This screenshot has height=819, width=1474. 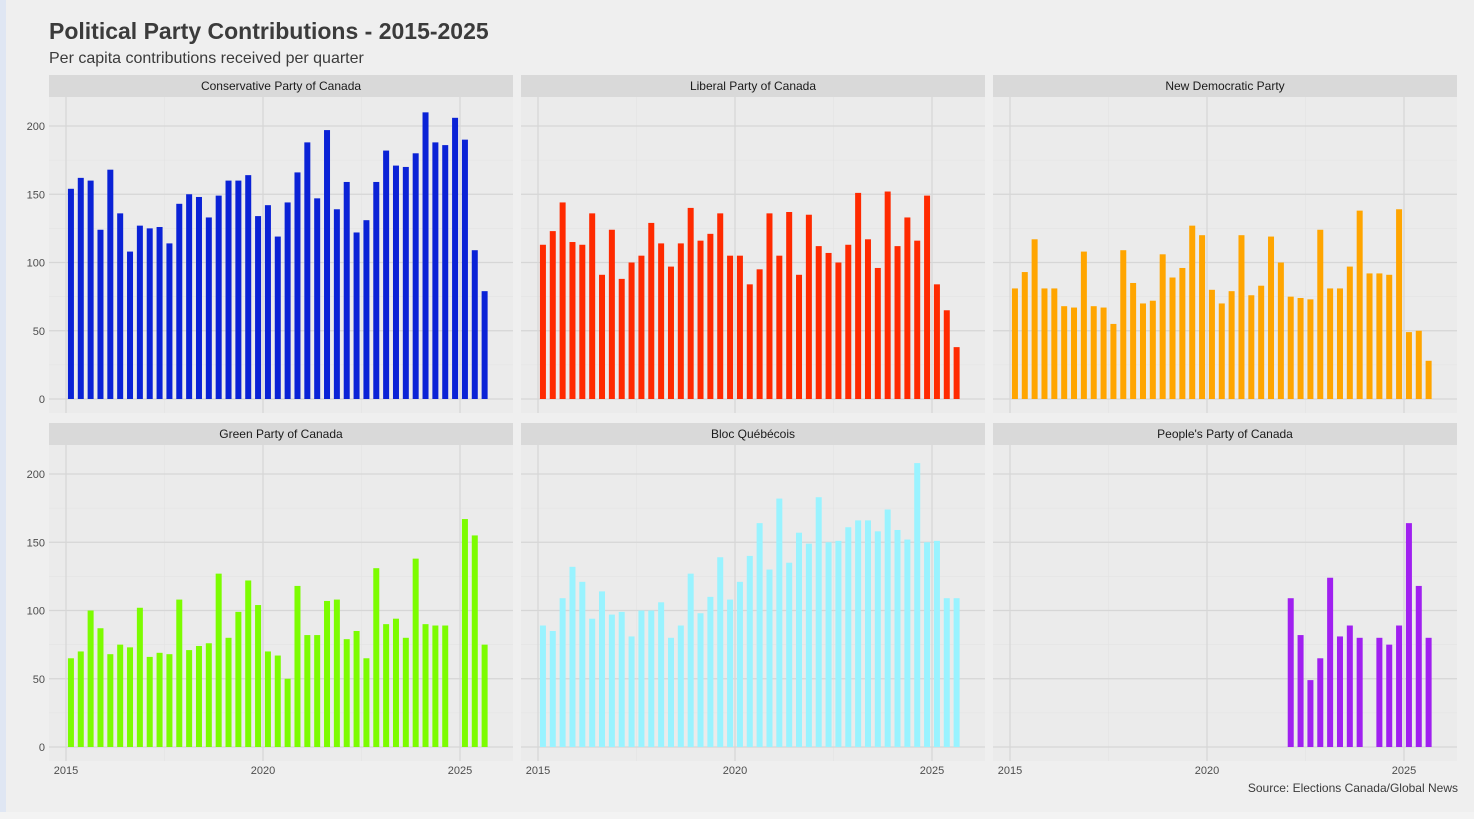 I want to click on panel-conservative-party-of-canada: Conservative Party of Canada 0 50 100 150 200, so click(x=270, y=244).